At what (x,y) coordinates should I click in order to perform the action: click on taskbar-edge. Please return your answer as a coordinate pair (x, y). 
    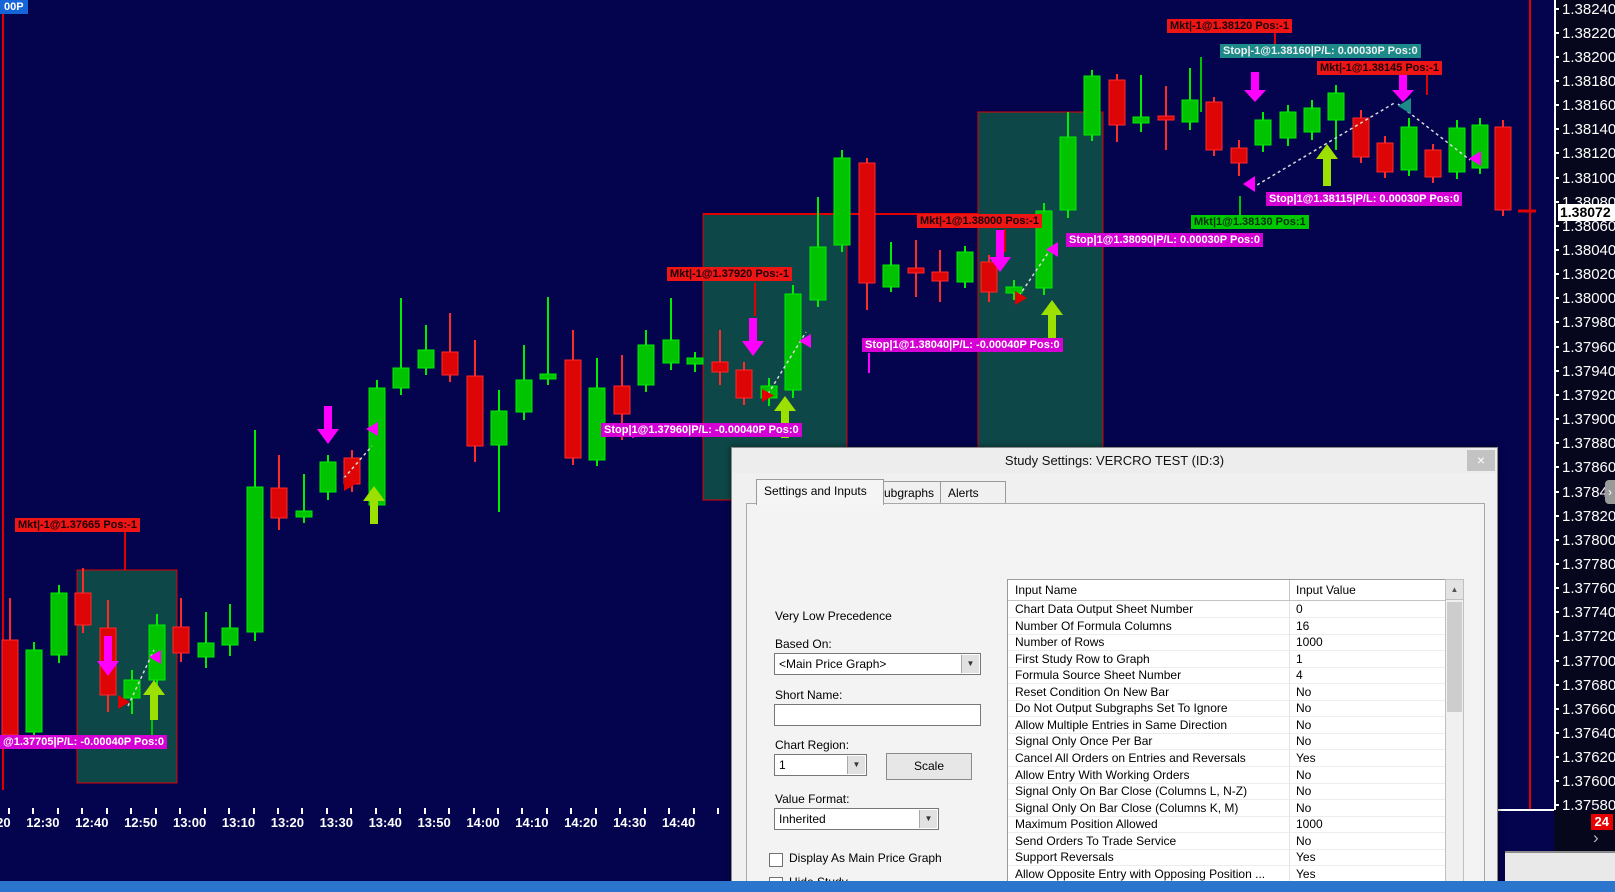
    Looking at the image, I should click on (807, 886).